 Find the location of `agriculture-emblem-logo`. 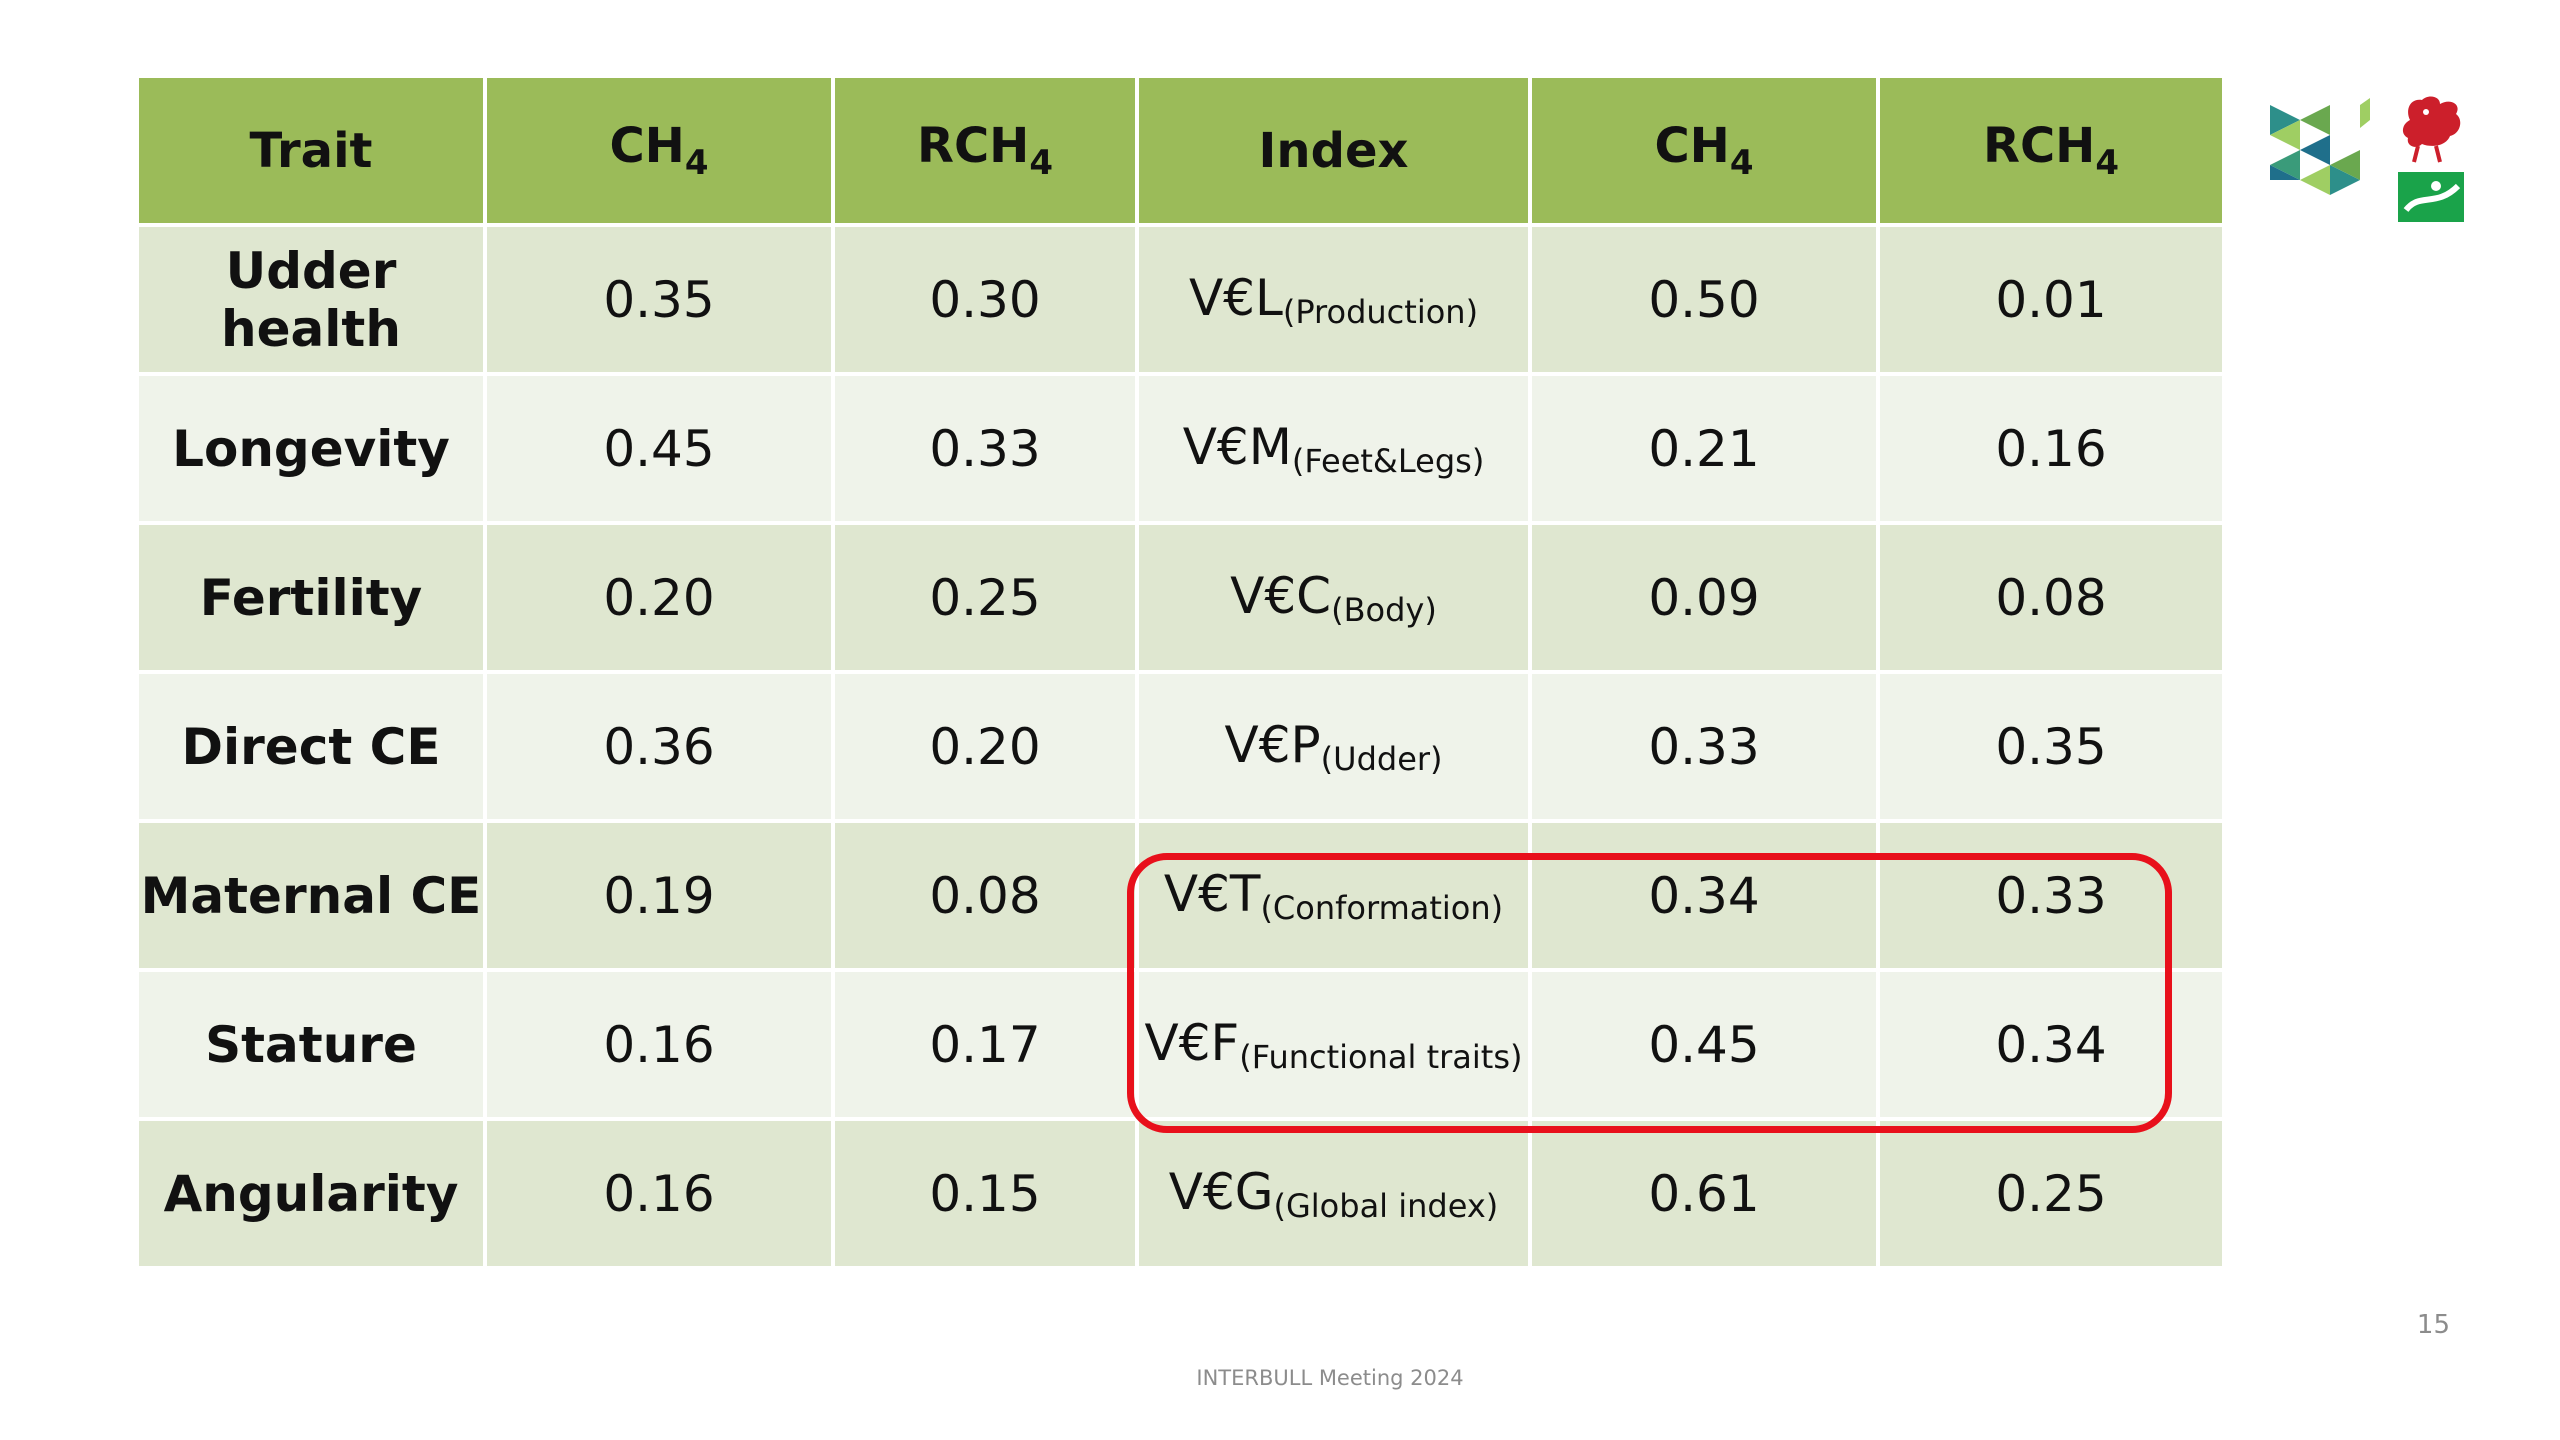

agriculture-emblem-logo is located at coordinates (2431, 197).